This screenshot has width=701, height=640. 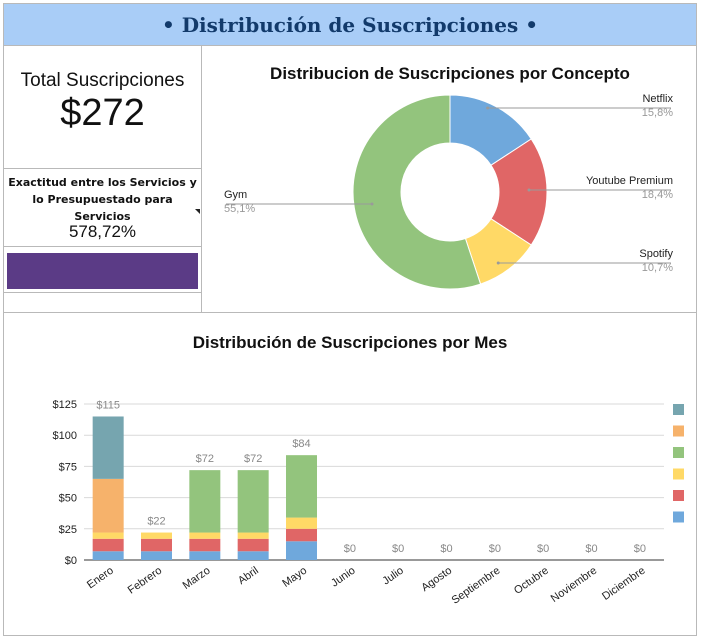 I want to click on accuracy-bar, so click(x=102, y=271).